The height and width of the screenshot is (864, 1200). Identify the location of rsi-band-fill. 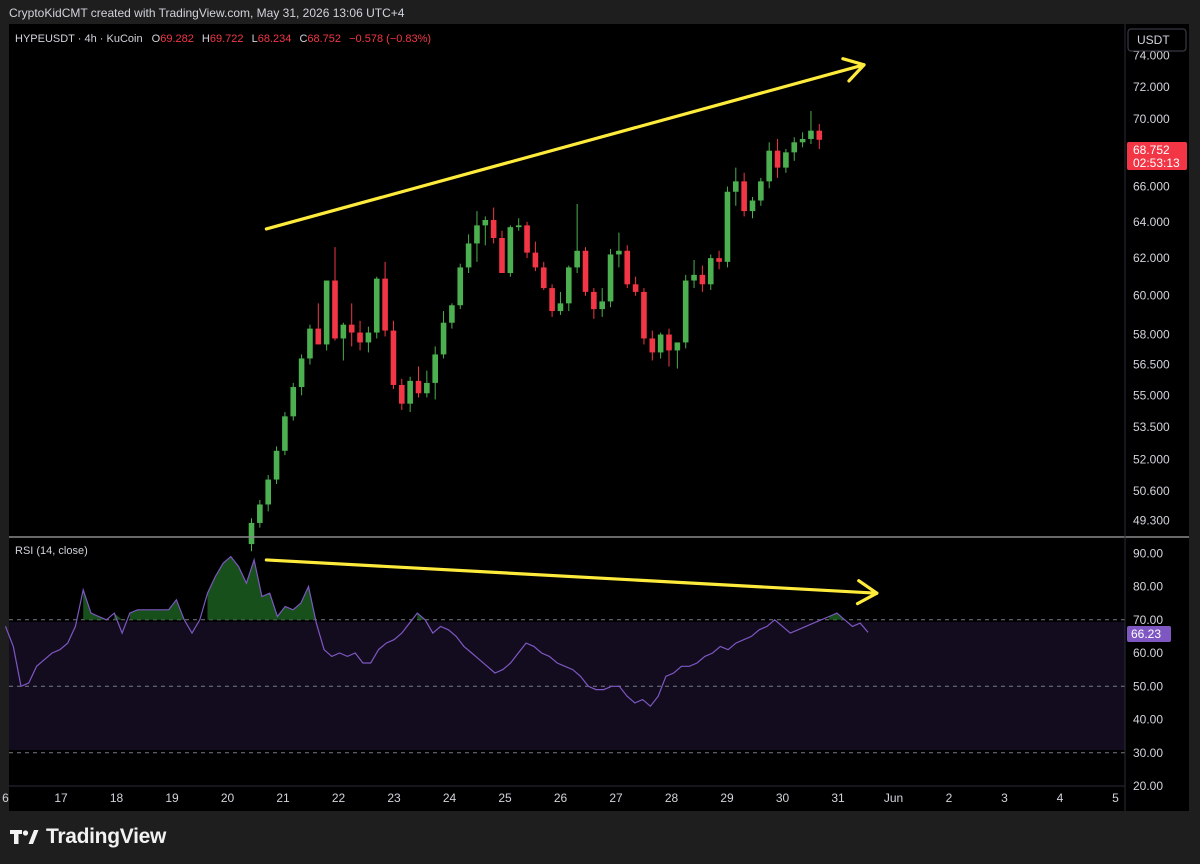
(567, 686).